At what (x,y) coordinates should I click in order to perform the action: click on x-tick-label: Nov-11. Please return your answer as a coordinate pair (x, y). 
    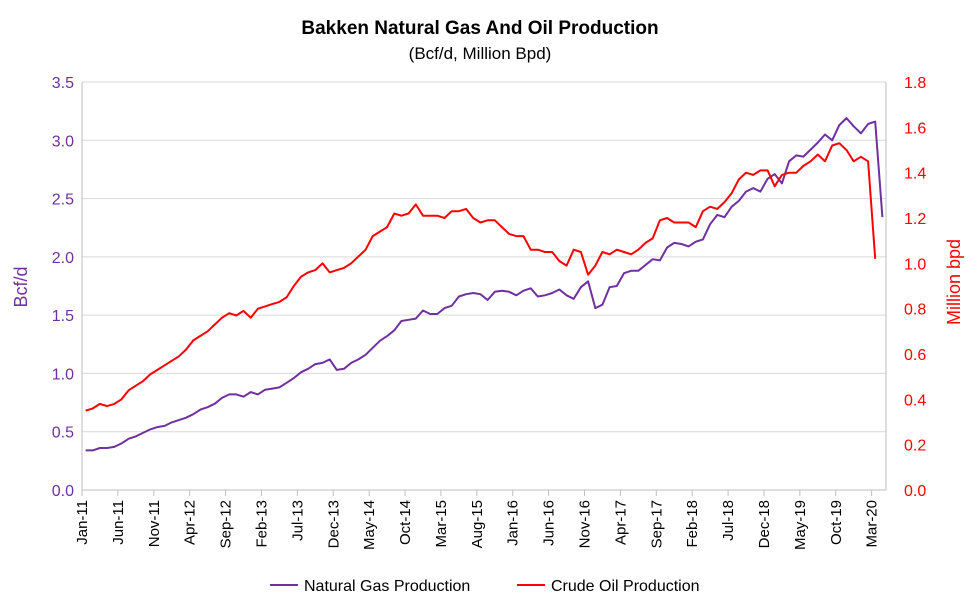
    Looking at the image, I should click on (154, 523).